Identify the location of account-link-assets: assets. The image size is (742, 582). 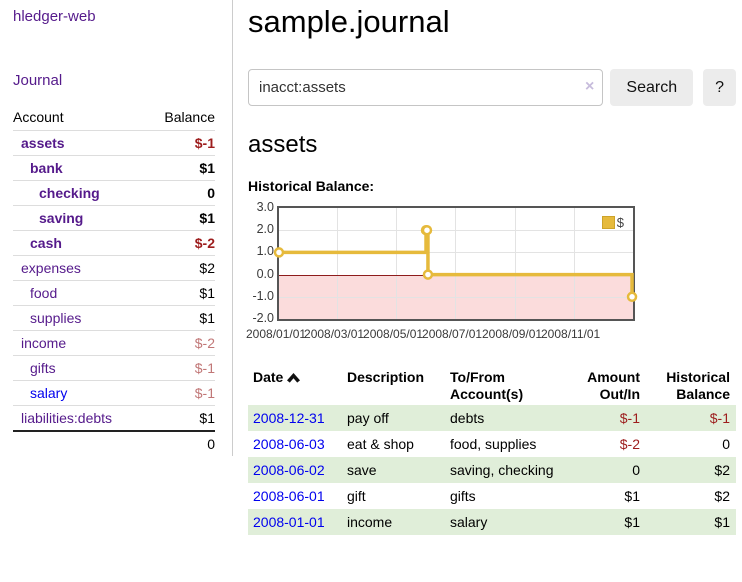
(43, 143).